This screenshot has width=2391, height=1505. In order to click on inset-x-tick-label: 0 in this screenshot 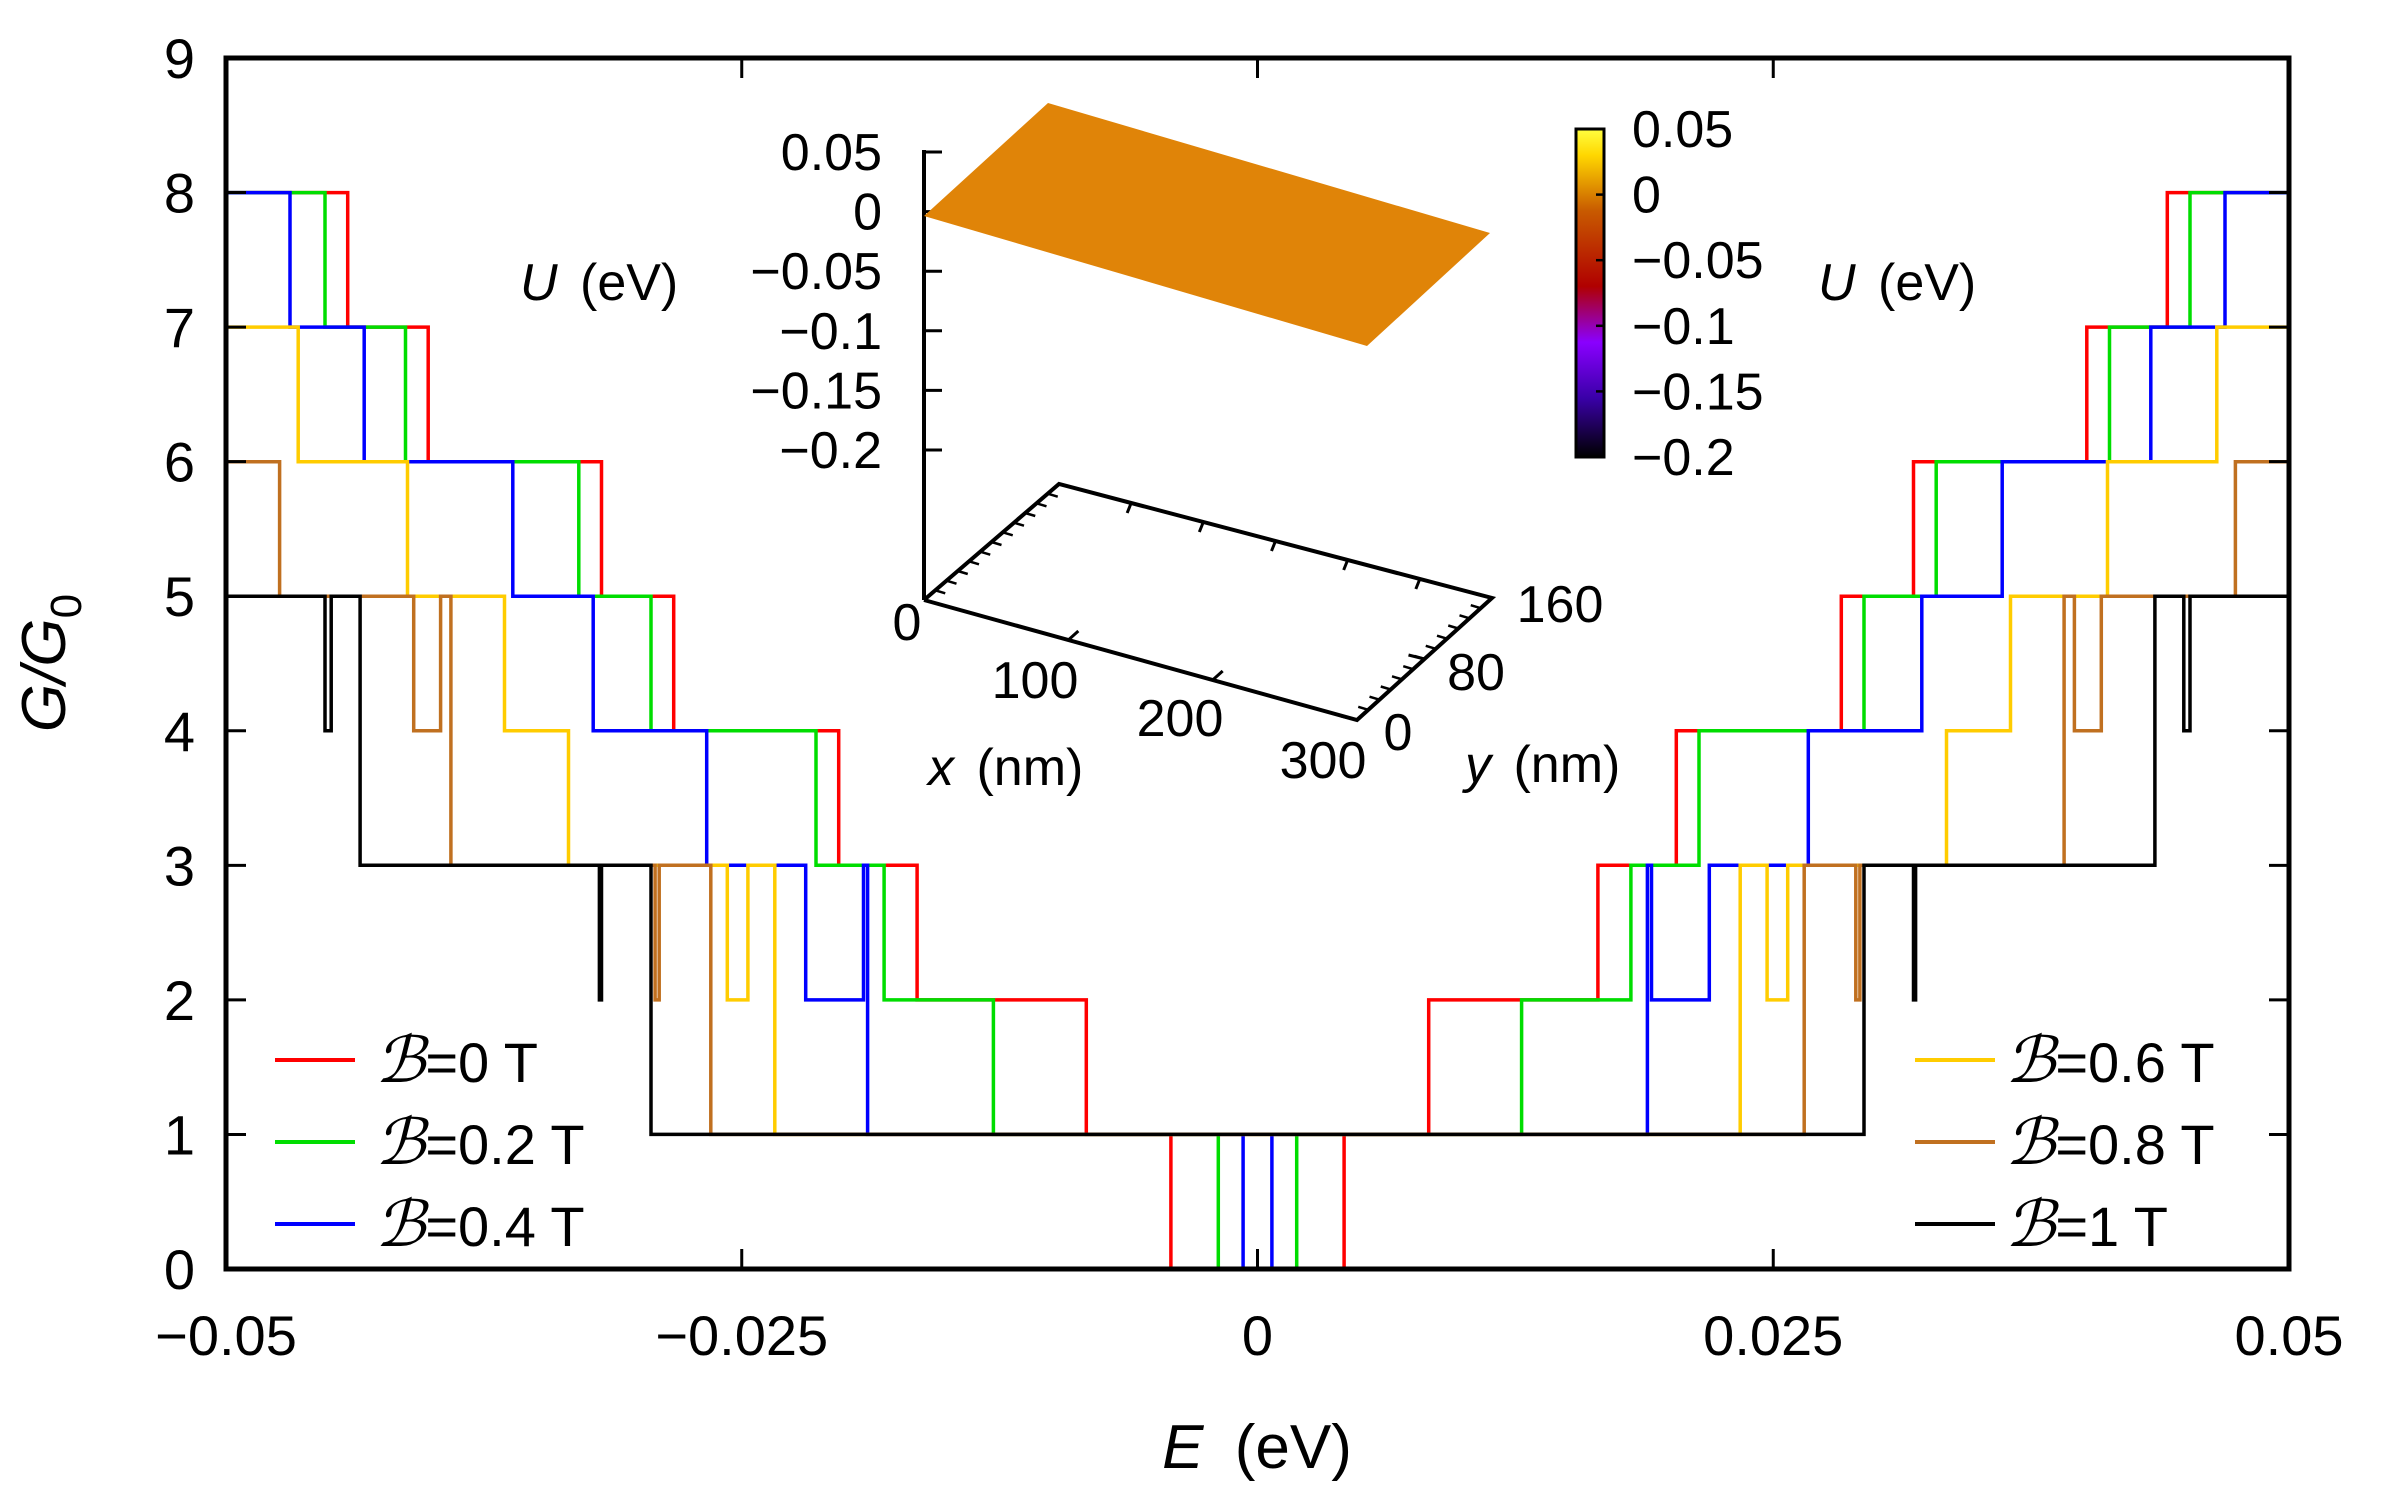, I will do `click(907, 623)`.